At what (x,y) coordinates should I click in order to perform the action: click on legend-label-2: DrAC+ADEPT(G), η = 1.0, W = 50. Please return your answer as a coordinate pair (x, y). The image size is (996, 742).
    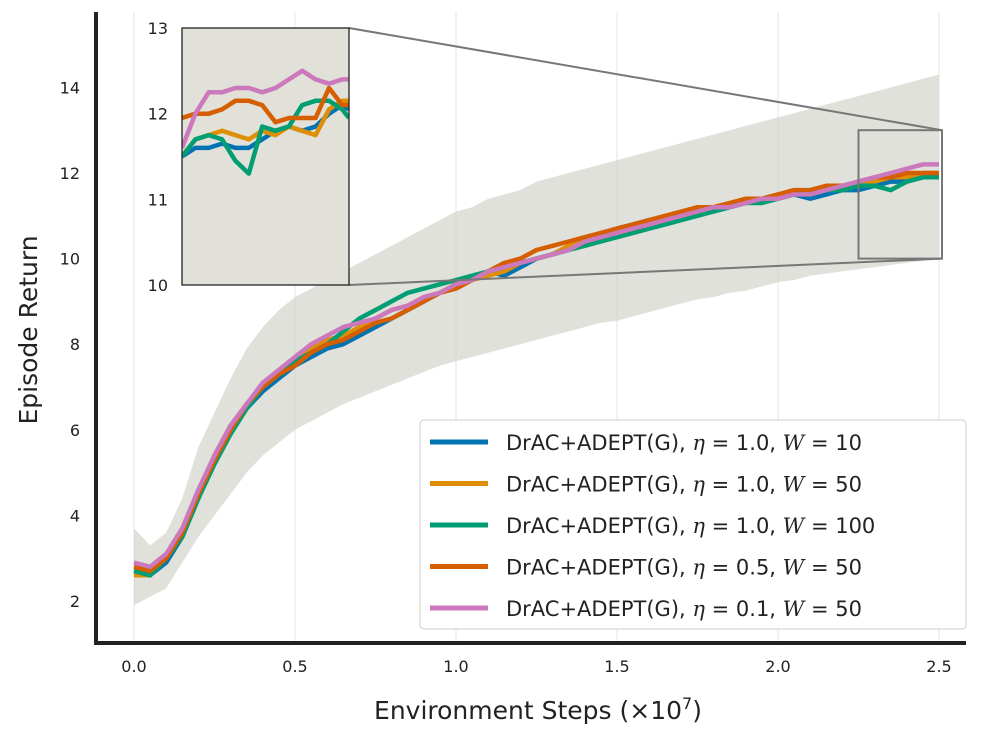
    Looking at the image, I should click on (684, 485).